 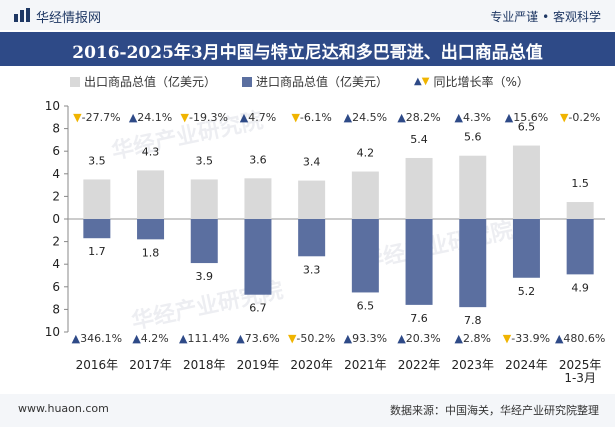 What do you see at coordinates (526, 338) in the screenshot?
I see `import-growth-label: ▼-33.9%` at bounding box center [526, 338].